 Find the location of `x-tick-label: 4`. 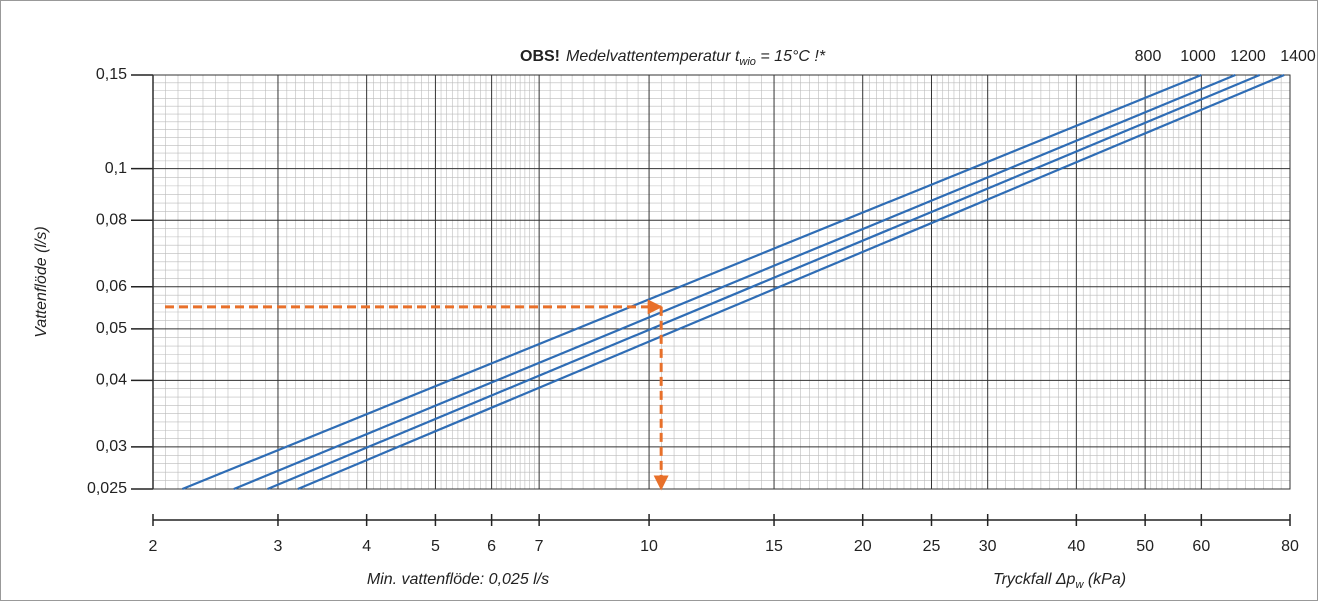

x-tick-label: 4 is located at coordinates (366, 546).